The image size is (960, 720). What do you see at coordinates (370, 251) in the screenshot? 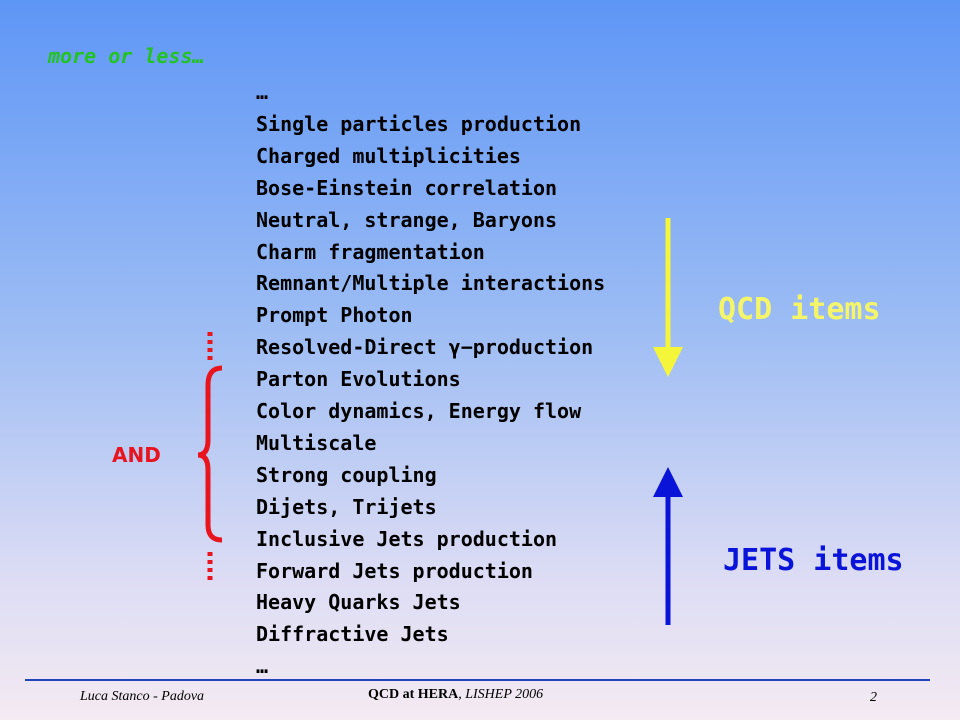
I see `topic-item: Charm fragmentation` at bounding box center [370, 251].